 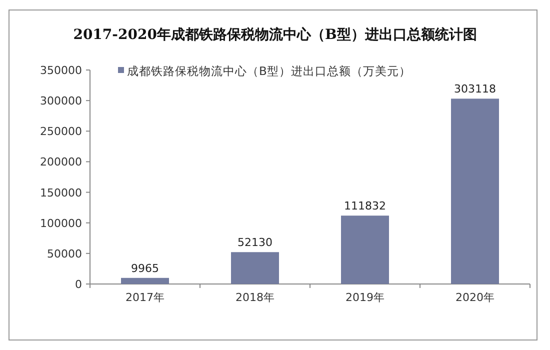 What do you see at coordinates (78, 284) in the screenshot?
I see `y-tick-label: 0` at bounding box center [78, 284].